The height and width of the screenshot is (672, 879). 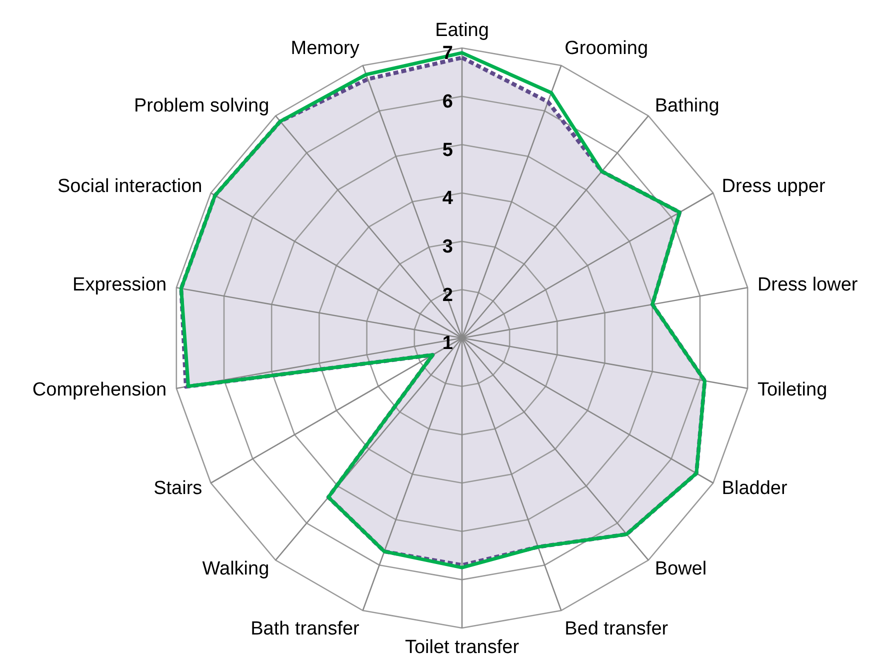 What do you see at coordinates (448, 343) in the screenshot?
I see `y-tick-label: 1` at bounding box center [448, 343].